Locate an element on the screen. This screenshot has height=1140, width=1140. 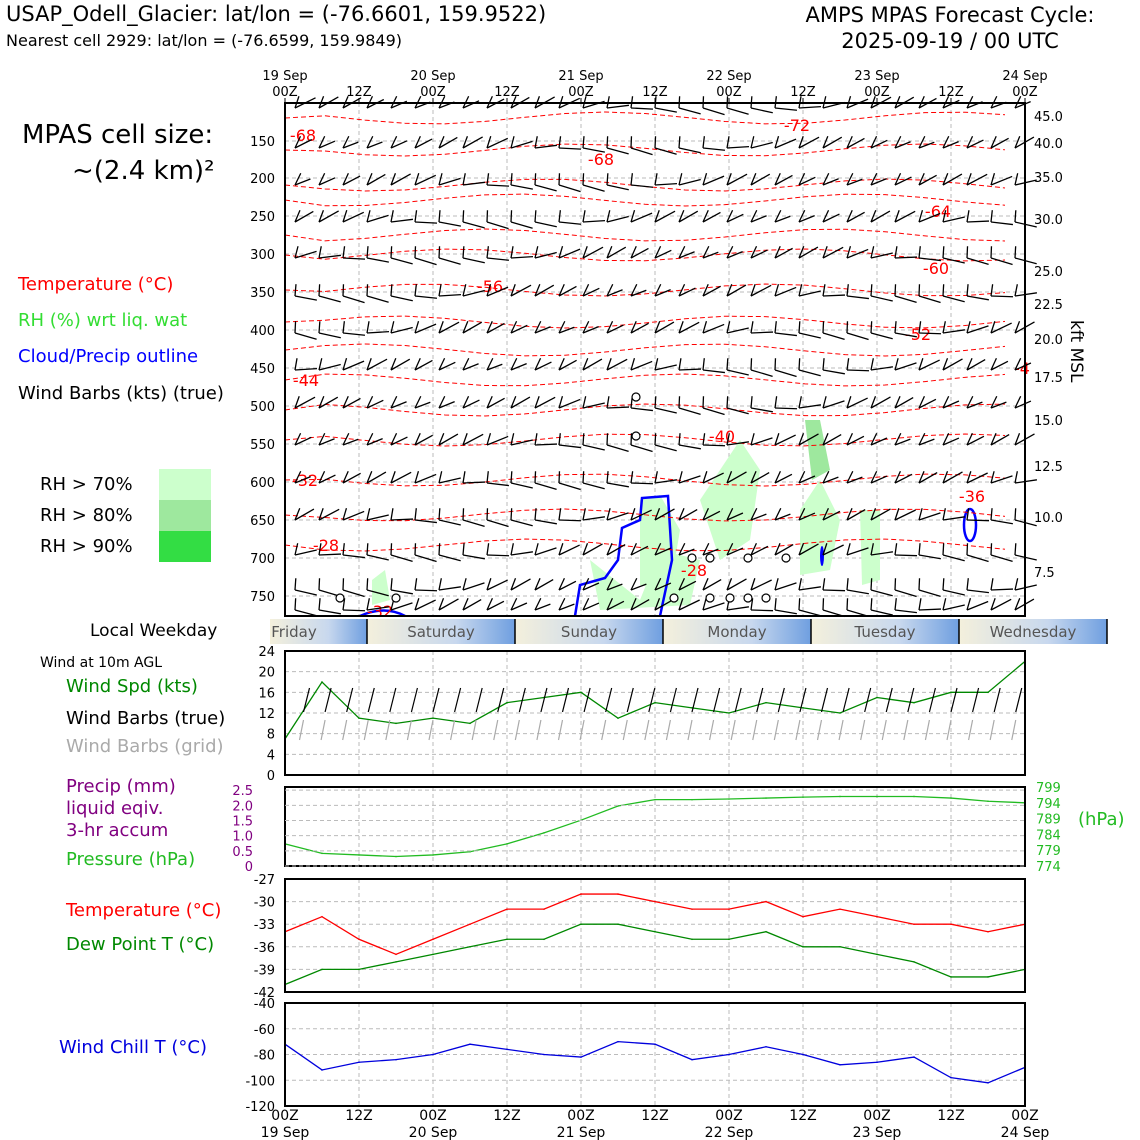
rh-shading is located at coordinates (870, 547).